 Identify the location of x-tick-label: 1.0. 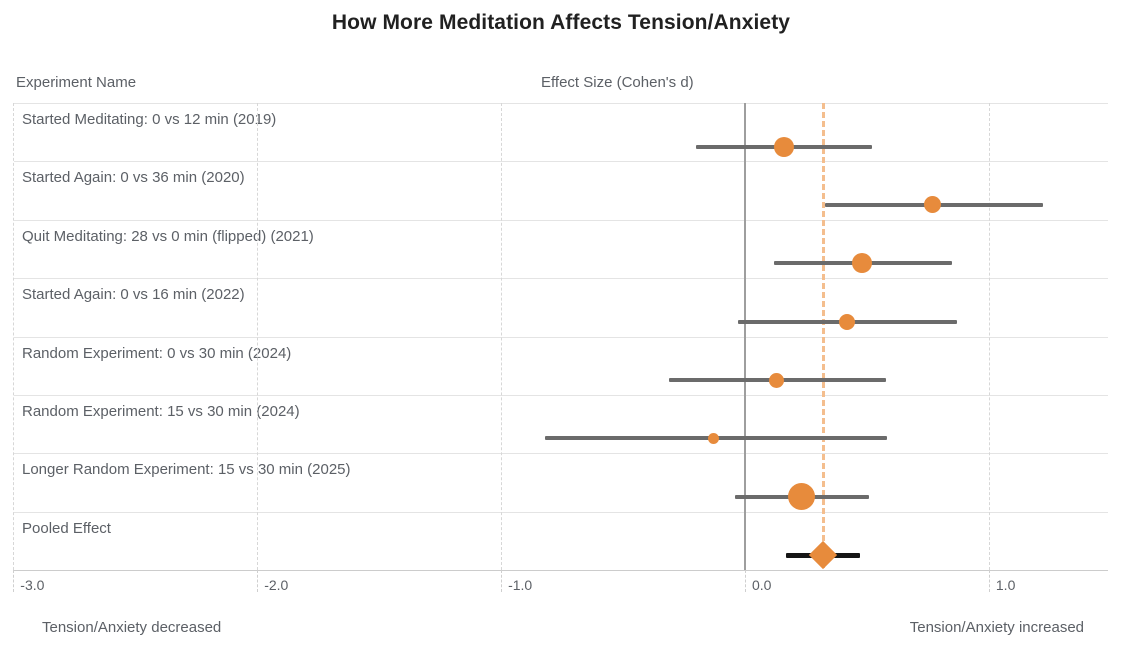
(1005, 585).